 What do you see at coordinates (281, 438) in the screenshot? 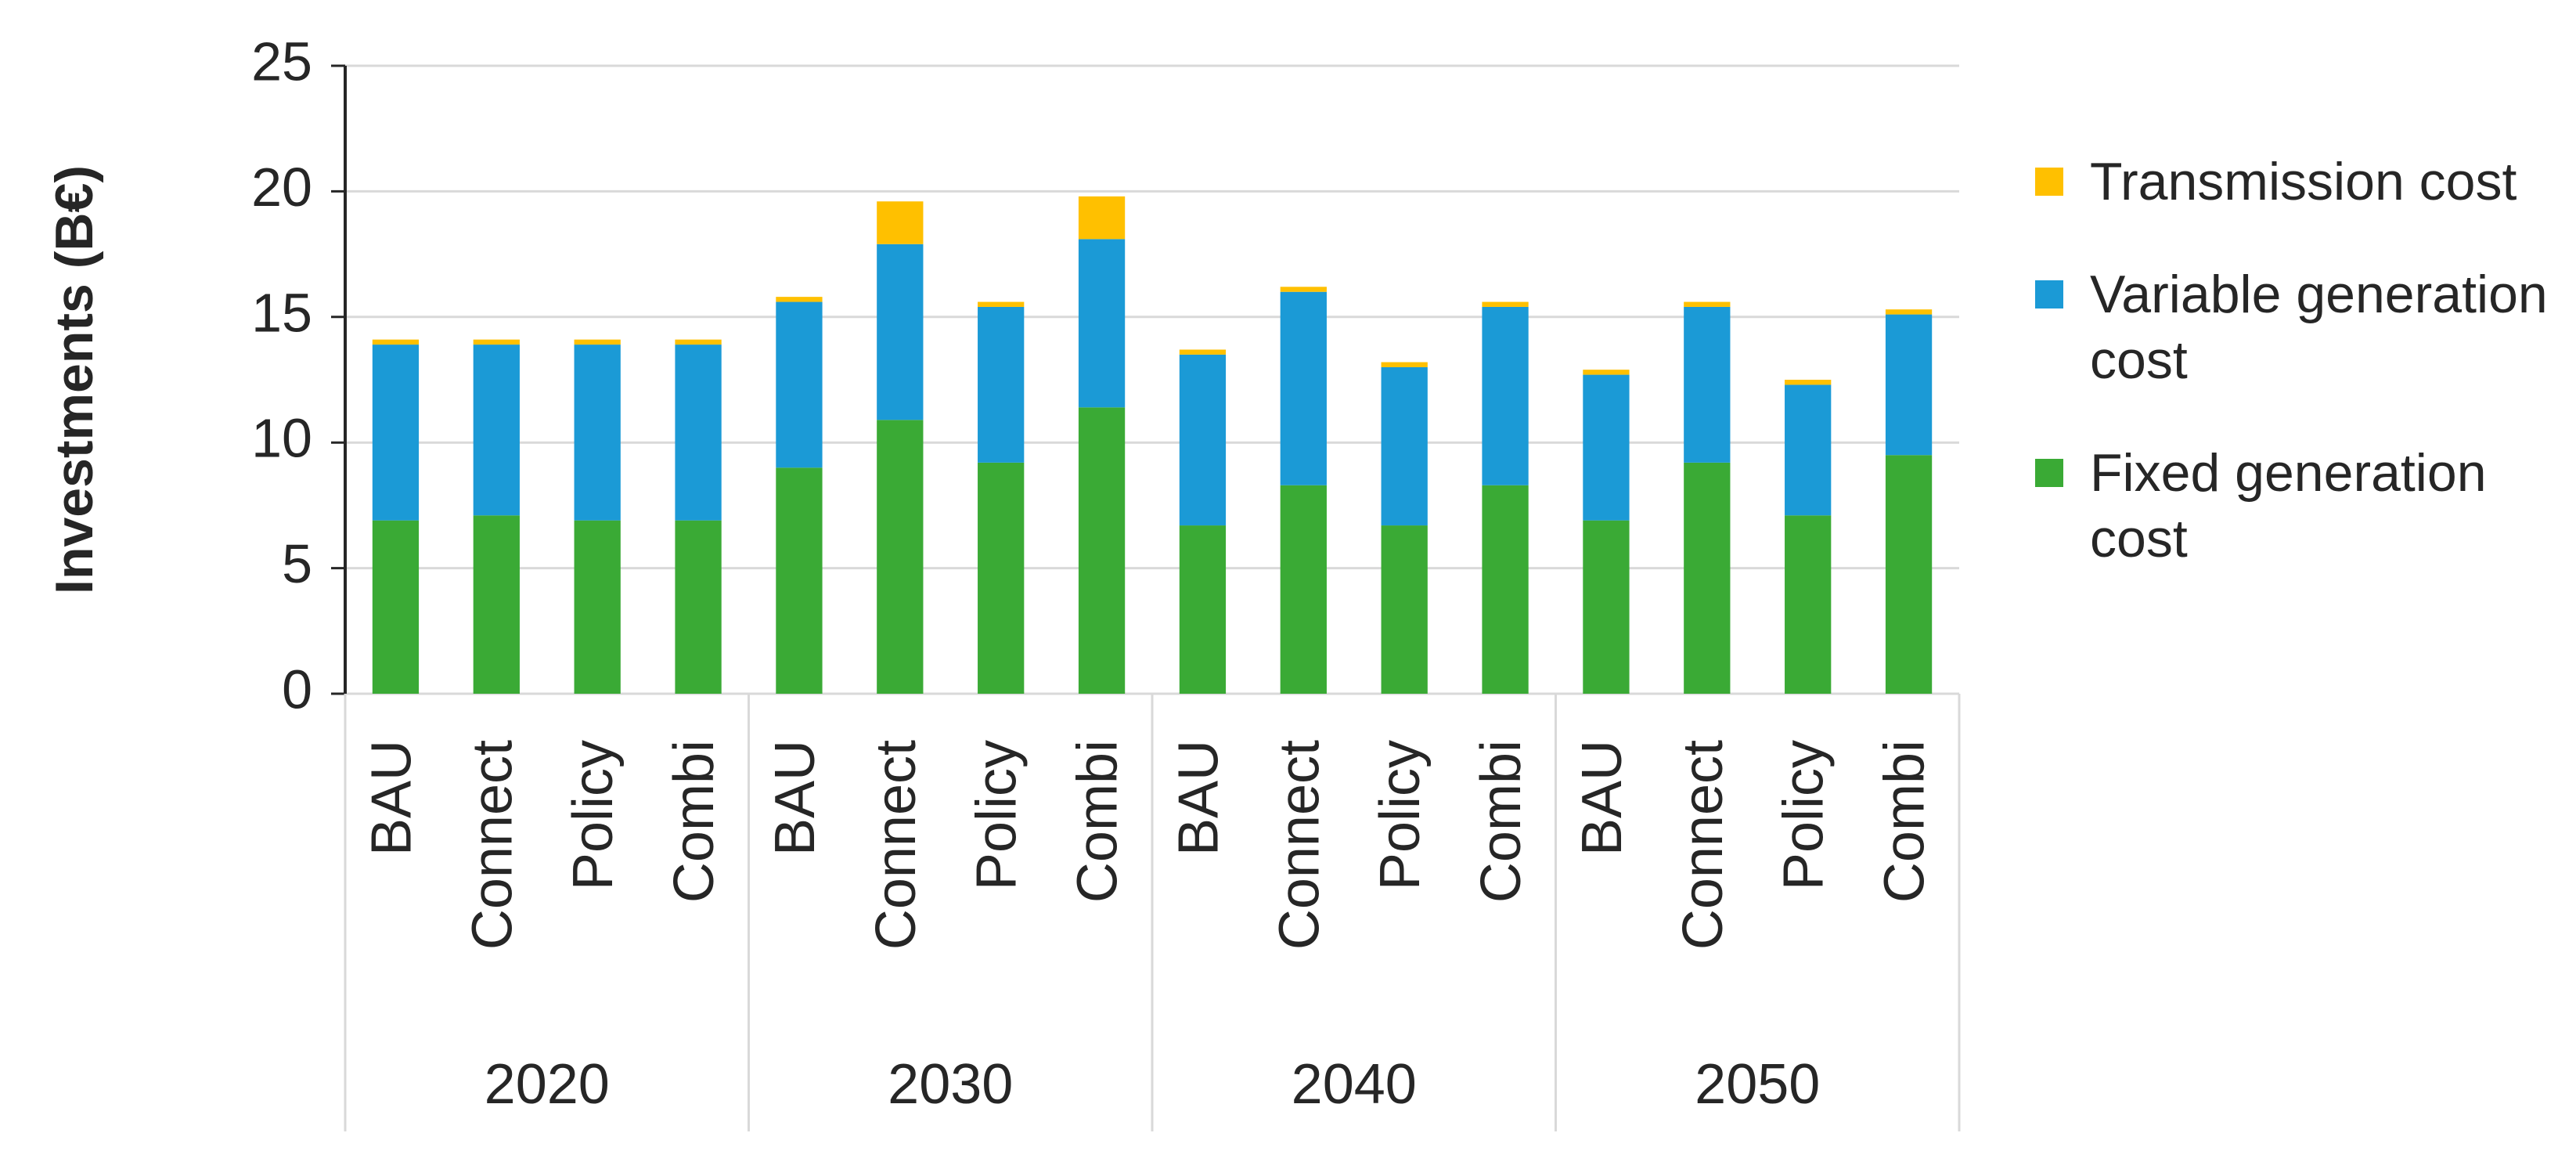
I see `y-tick-label: 10` at bounding box center [281, 438].